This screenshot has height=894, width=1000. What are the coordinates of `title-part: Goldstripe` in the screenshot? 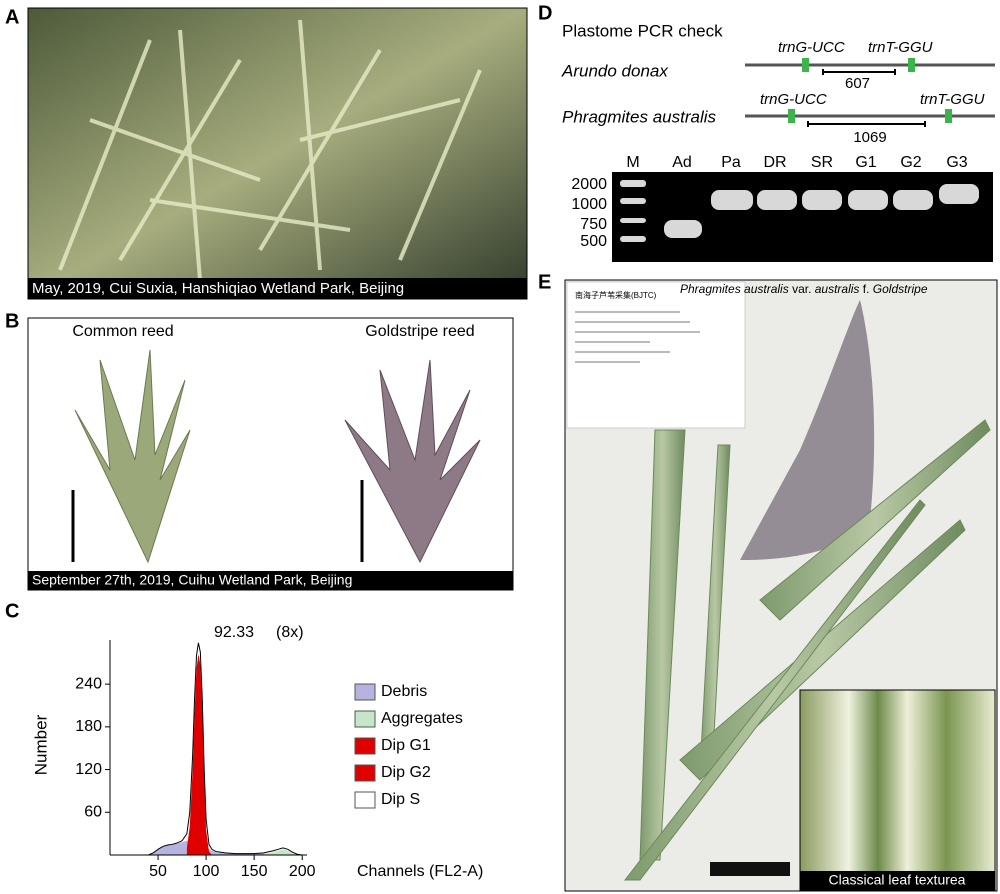 It's located at (900, 289).